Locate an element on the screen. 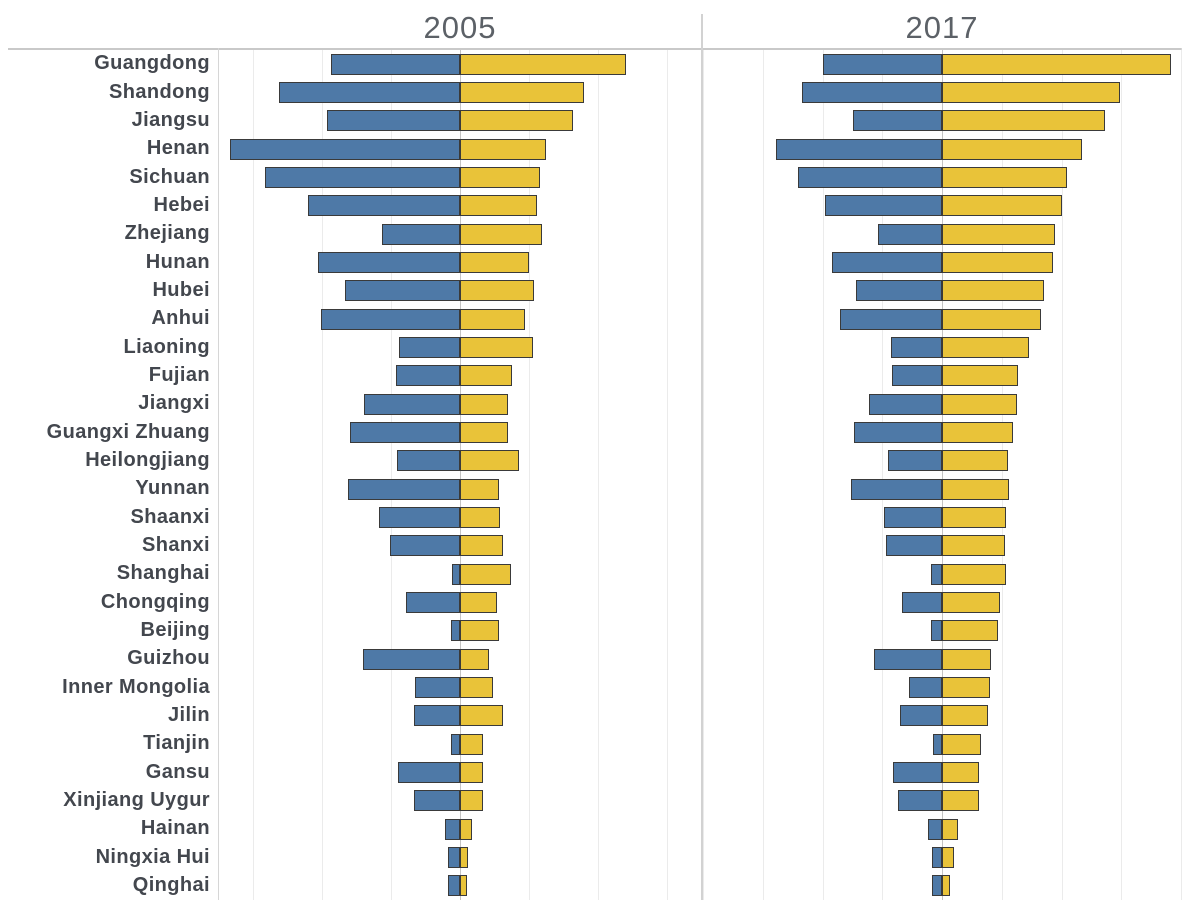 The width and height of the screenshot is (1200, 900). bar-yellow_right-2005-ningxia-hui is located at coordinates (464, 857).